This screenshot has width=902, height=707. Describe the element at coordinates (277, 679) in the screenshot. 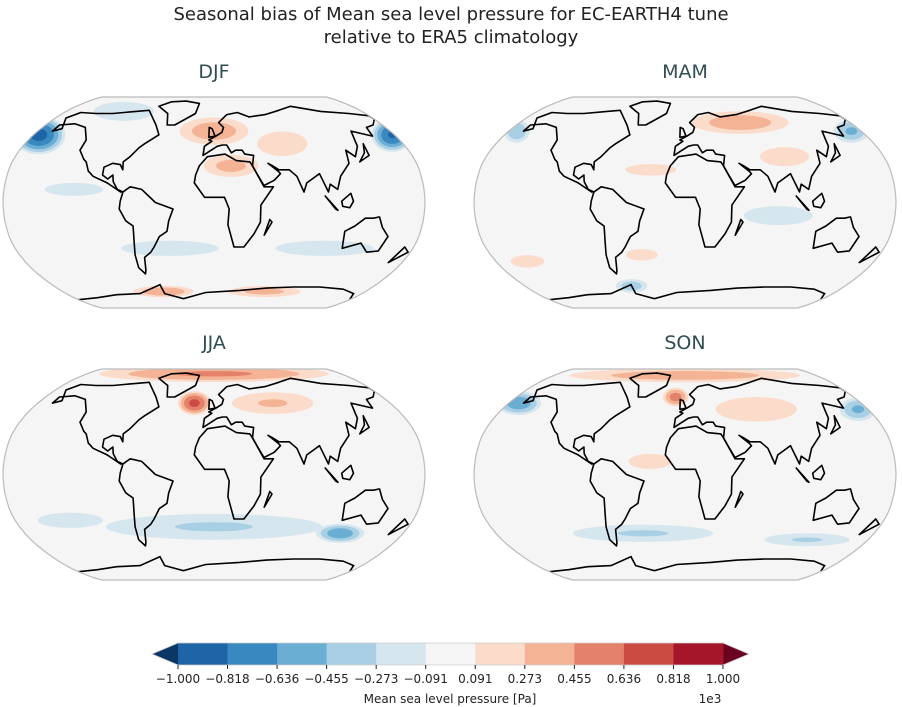

I see `colorbar-tick-label: −0.636` at that location.